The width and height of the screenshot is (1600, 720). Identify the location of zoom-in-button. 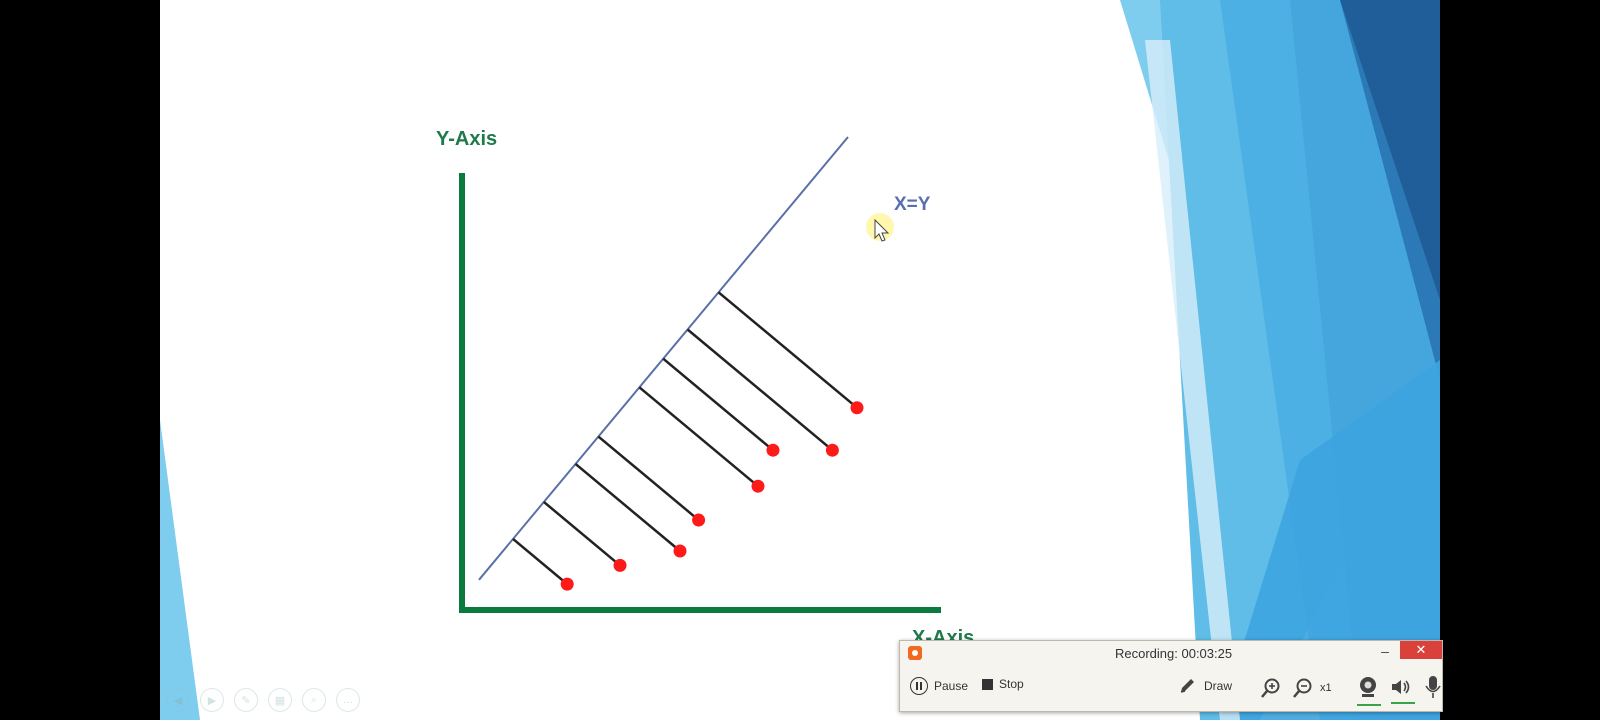
(1271, 688).